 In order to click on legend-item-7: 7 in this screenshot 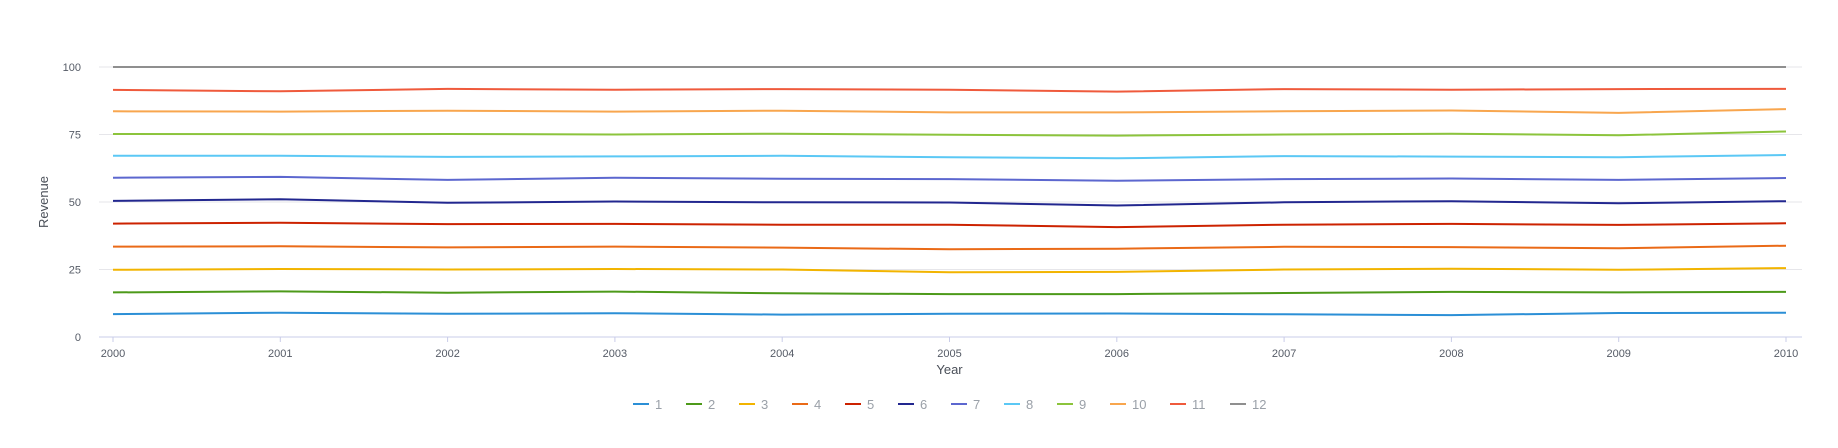, I will do `click(965, 404)`.